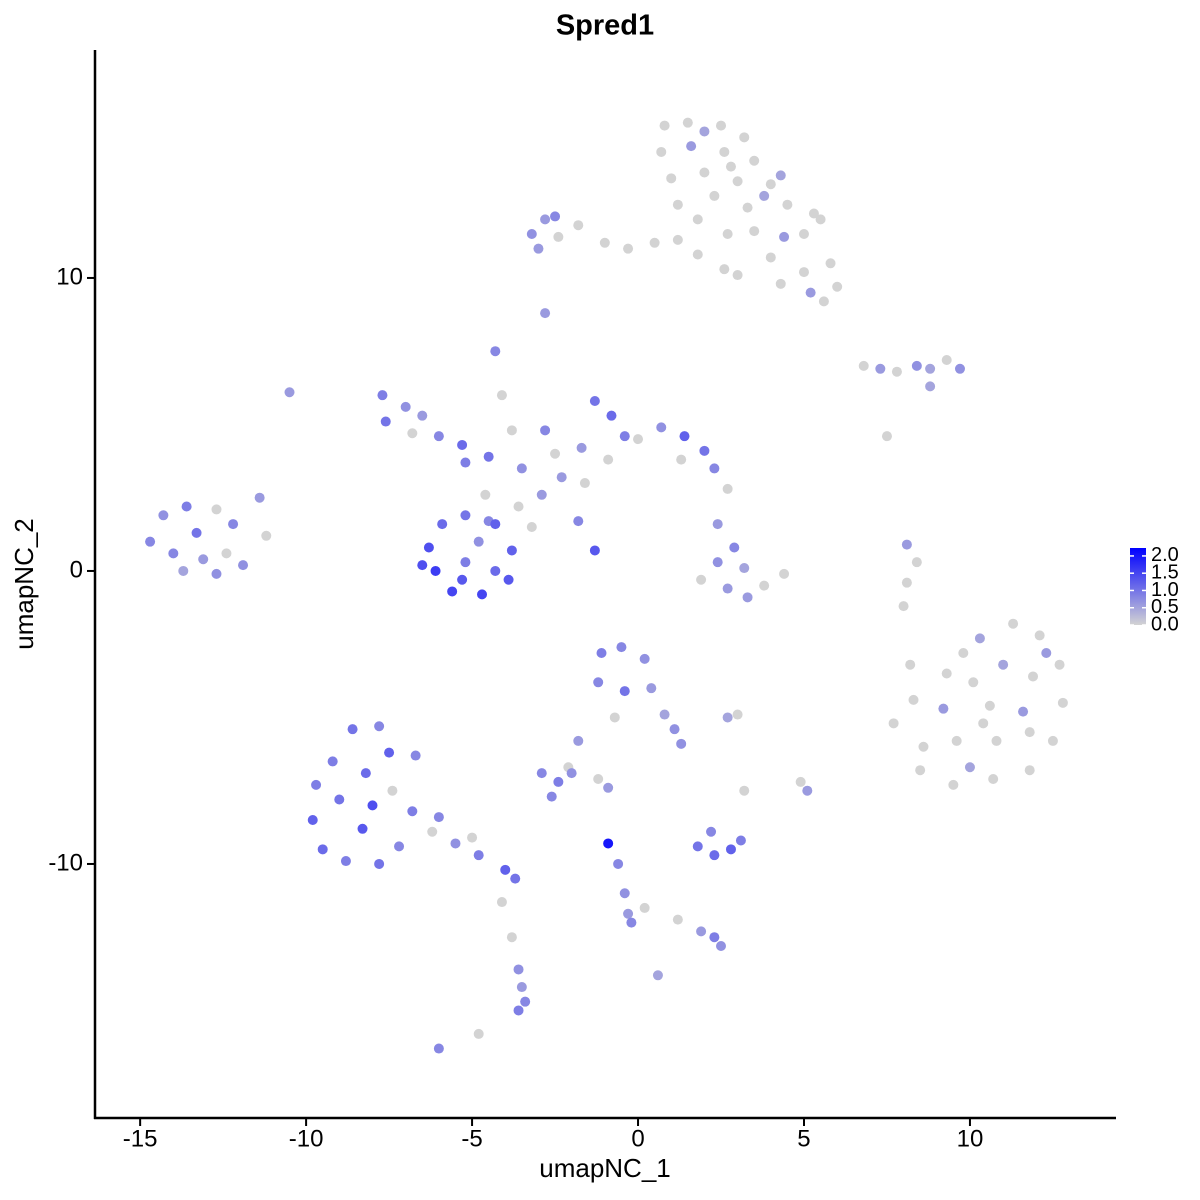 This screenshot has height=1200, width=1200. What do you see at coordinates (1165, 624) in the screenshot?
I see `colorbar-tick-label: 0.0` at bounding box center [1165, 624].